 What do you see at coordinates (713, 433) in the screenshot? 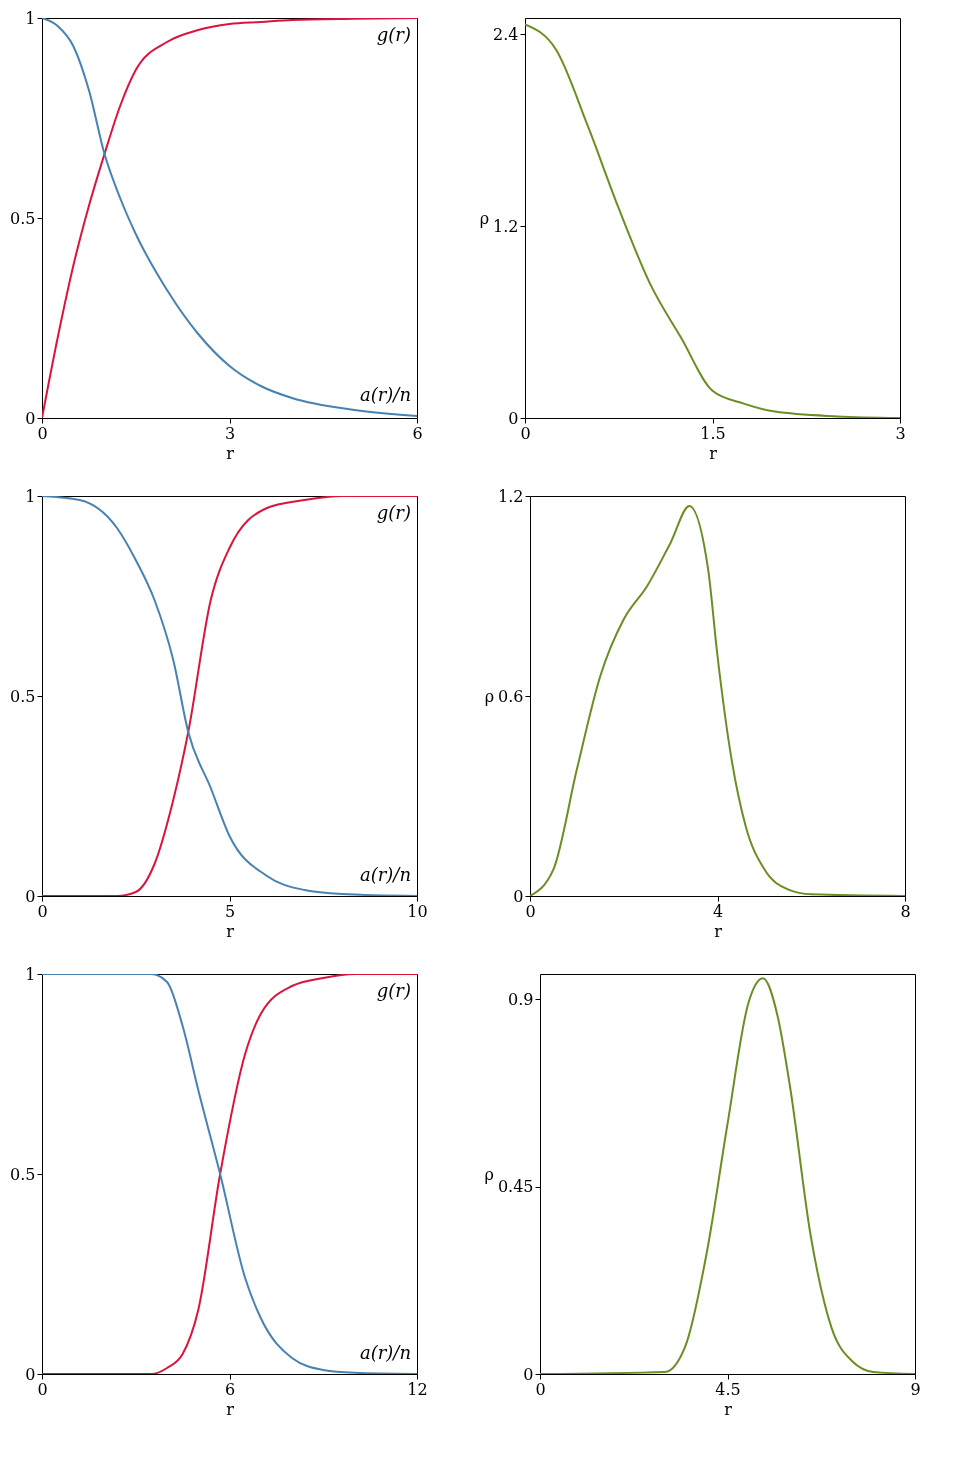
I see `x-tick-label: 1.5` at bounding box center [713, 433].